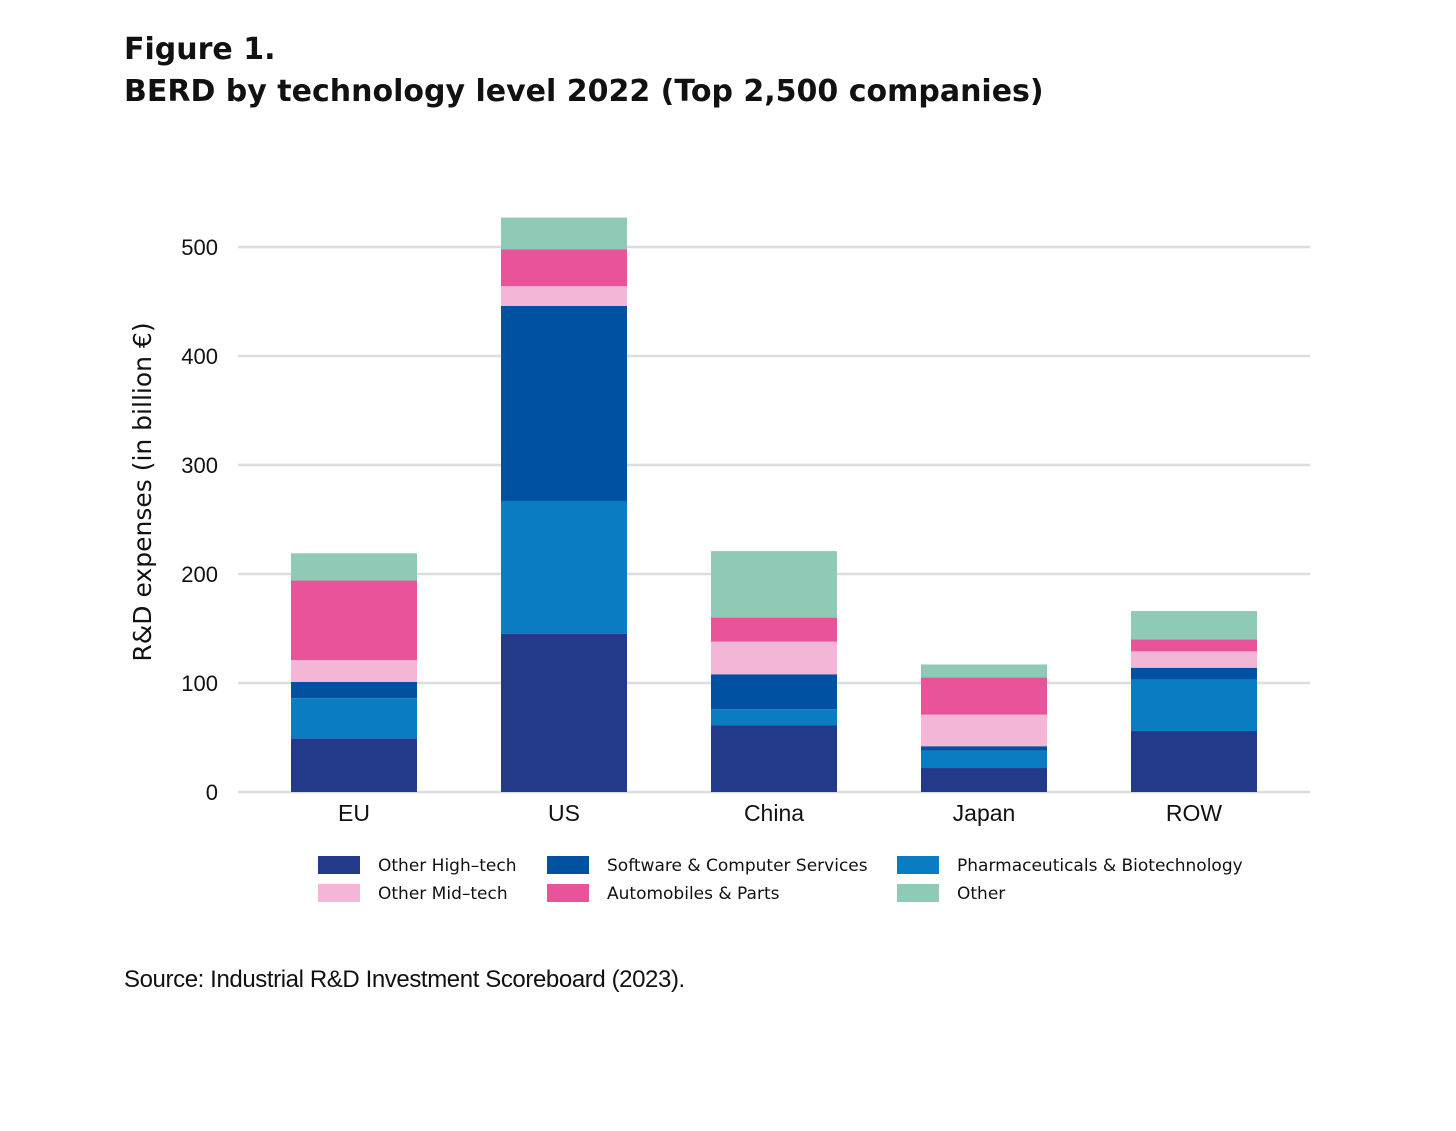 This screenshot has width=1456, height=1131. Describe the element at coordinates (199, 574) in the screenshot. I see `y-tick-label-200: 200` at that location.